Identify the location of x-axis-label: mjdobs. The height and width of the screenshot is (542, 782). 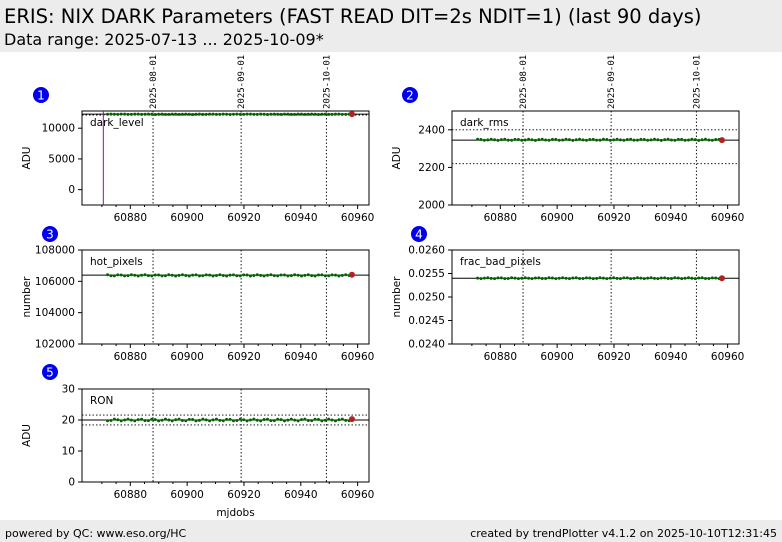
(235, 513).